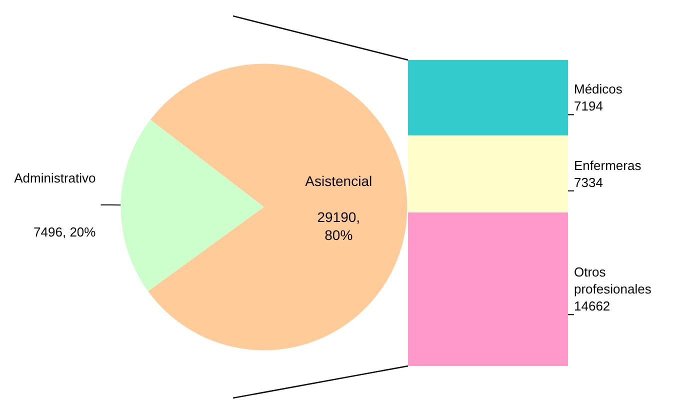 This screenshot has width=681, height=414. What do you see at coordinates (588, 106) in the screenshot?
I see `data-label: 7194` at bounding box center [588, 106].